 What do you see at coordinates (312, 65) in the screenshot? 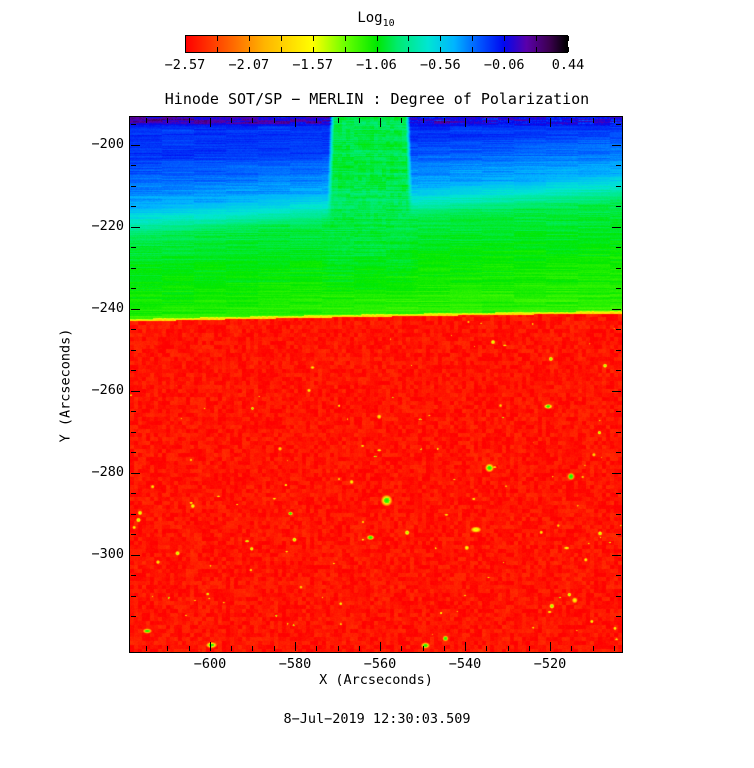
I see `colorbar-tick-label: −1.57` at bounding box center [312, 65].